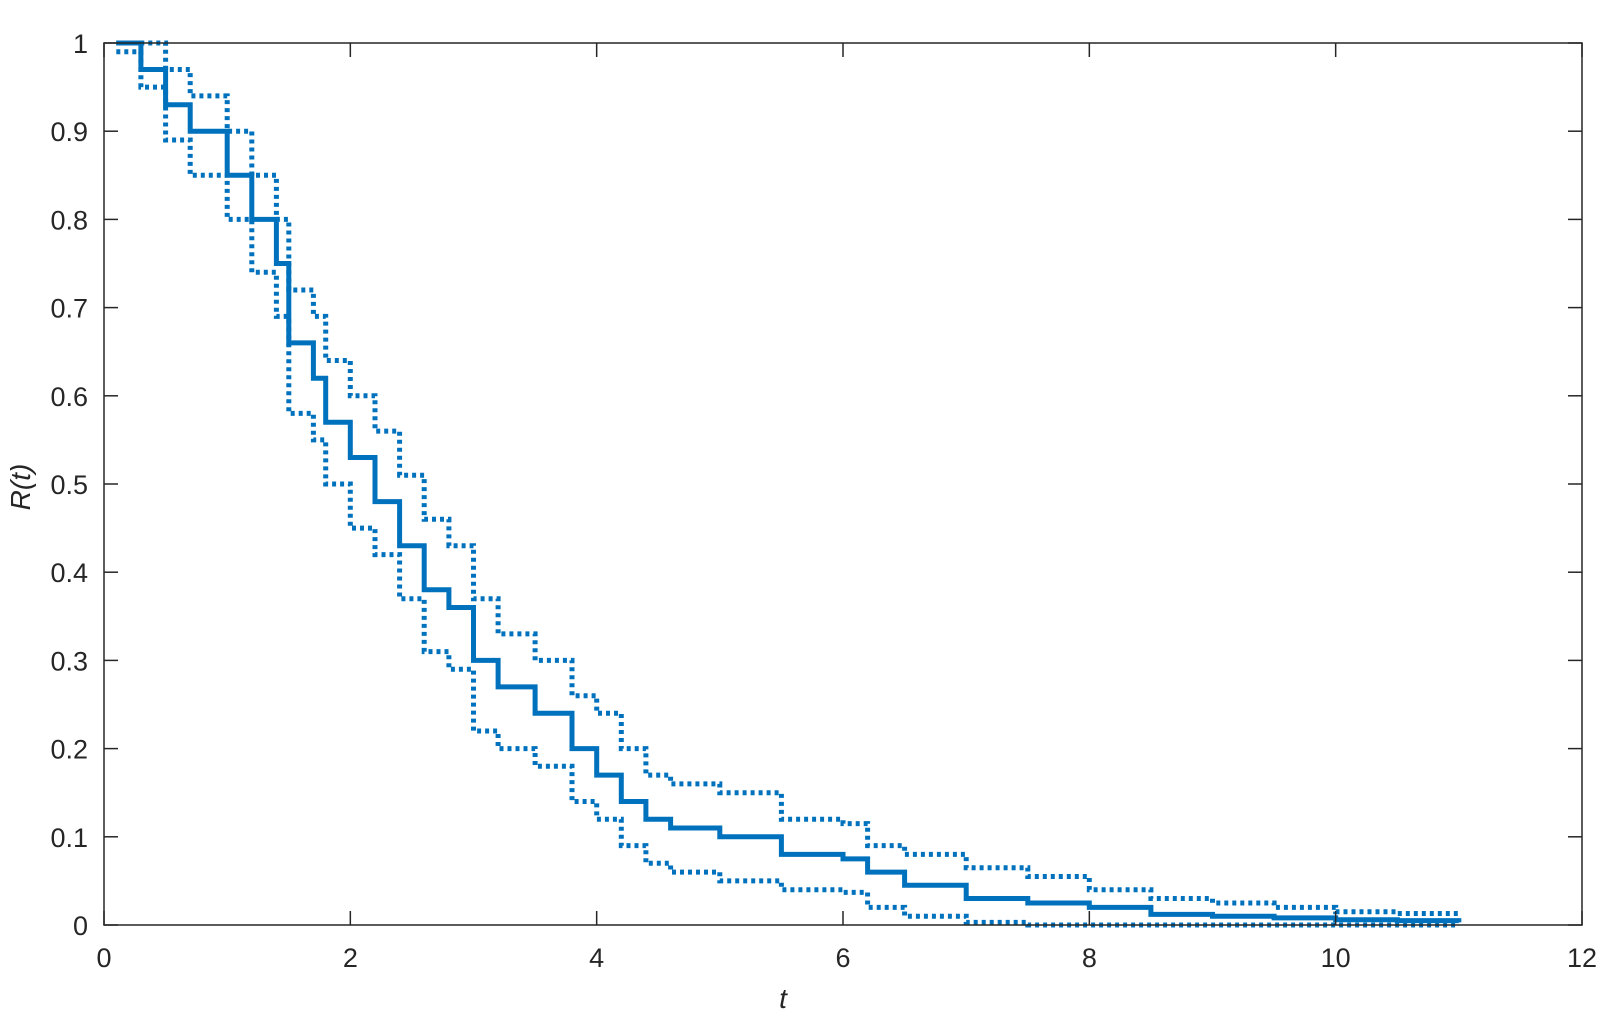 This screenshot has height=1031, width=1600. I want to click on x-tick-label: 4, so click(596, 958).